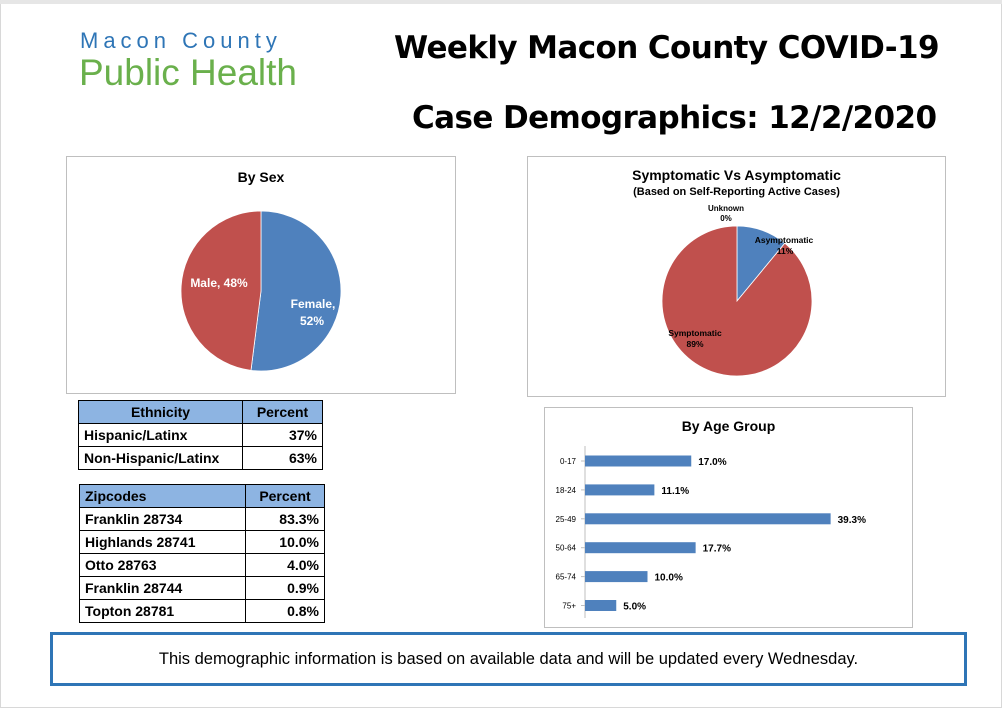  What do you see at coordinates (852, 520) in the screenshot?
I see `age-value-label: 39.3%` at bounding box center [852, 520].